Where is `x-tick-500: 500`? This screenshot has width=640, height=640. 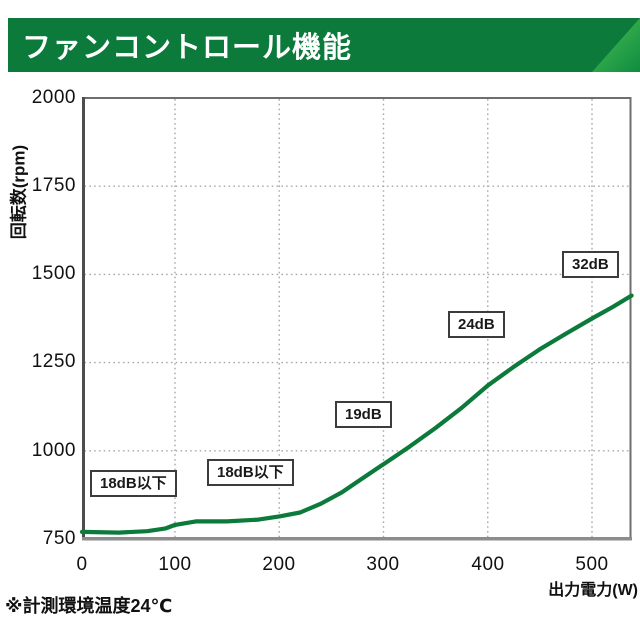
x-tick-500: 500 is located at coordinates (592, 564).